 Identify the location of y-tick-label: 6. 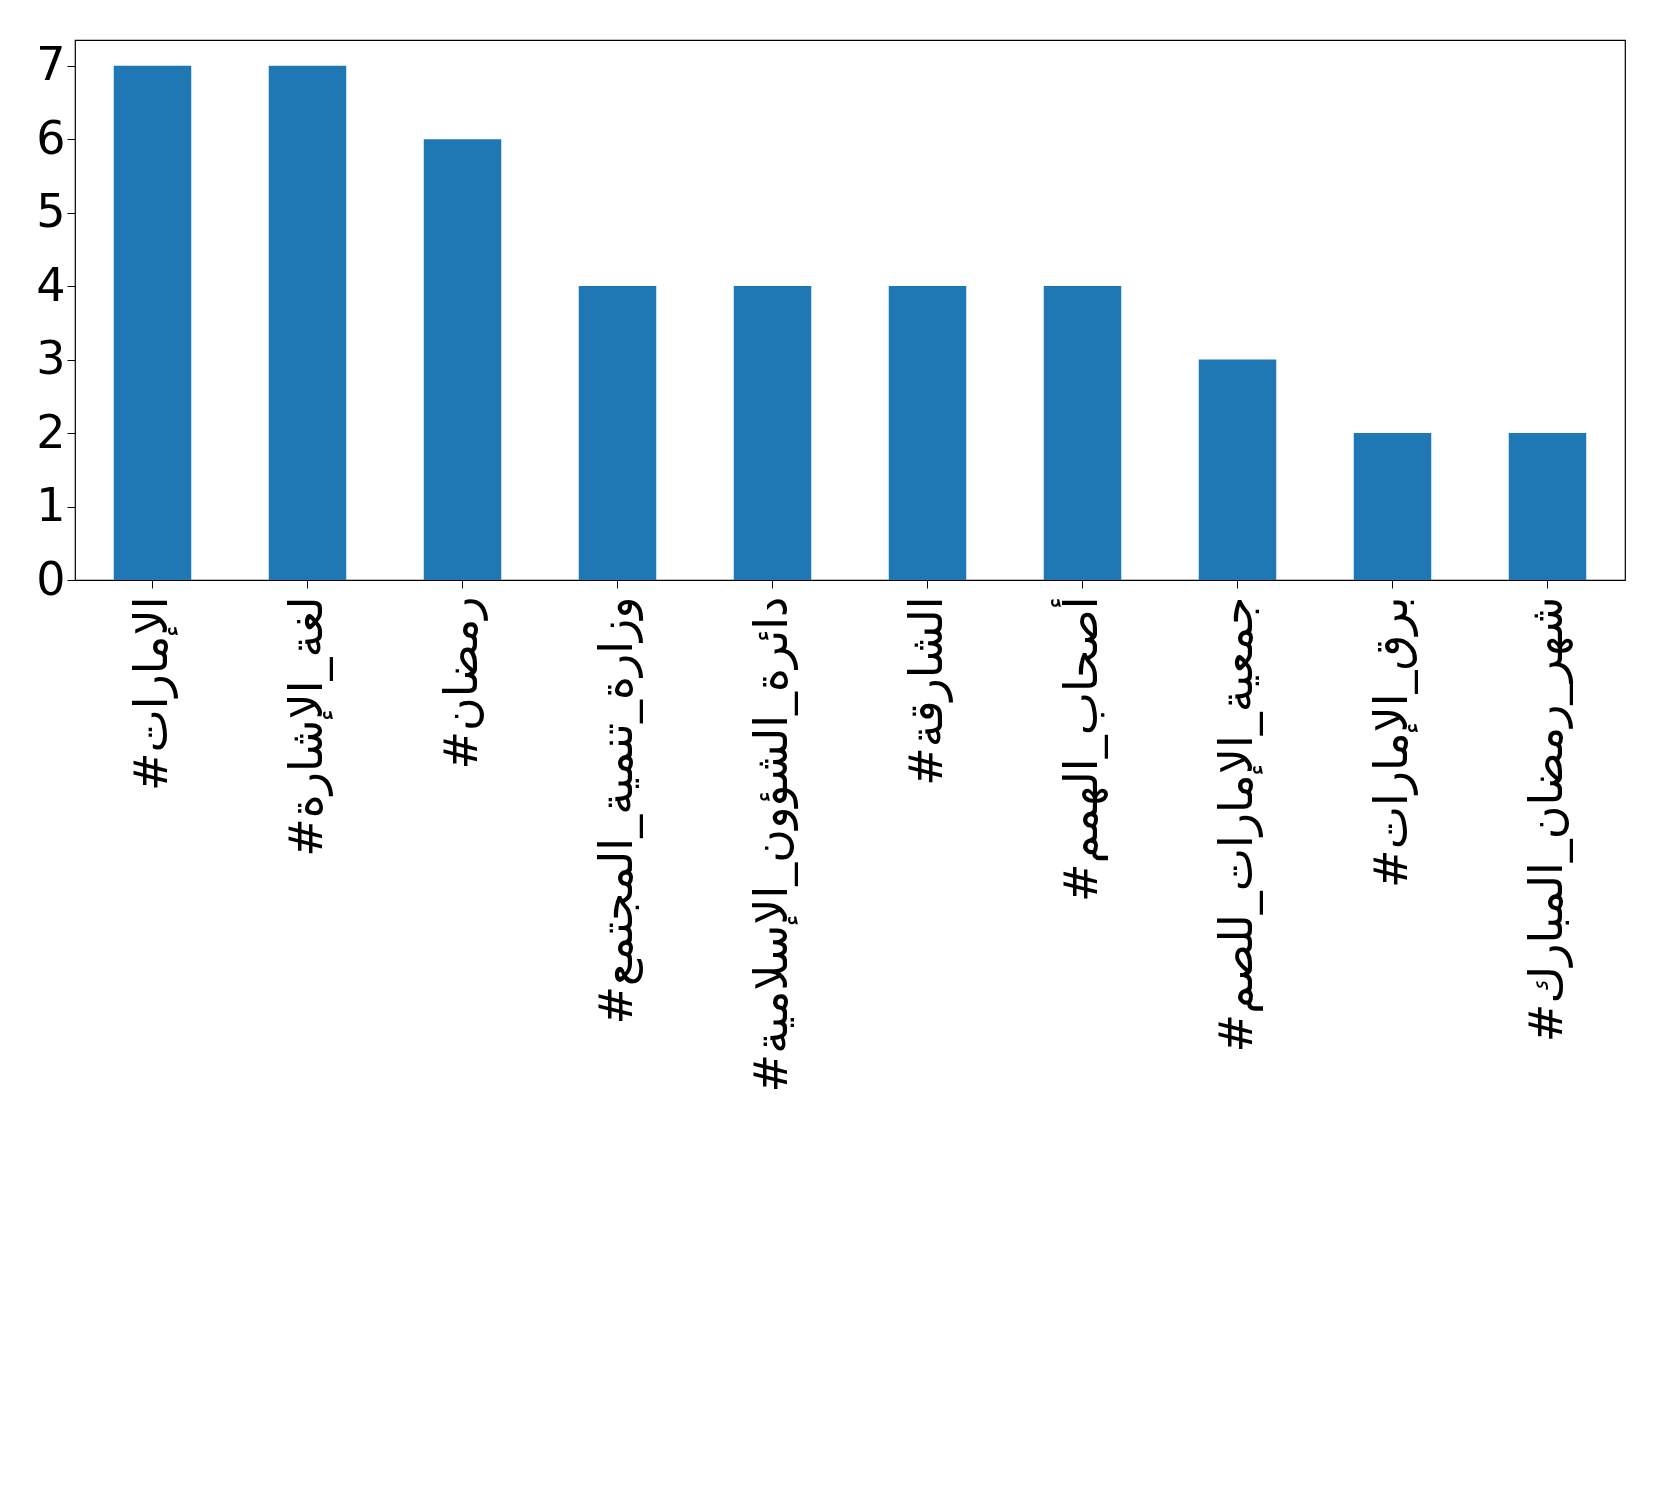
(51, 137).